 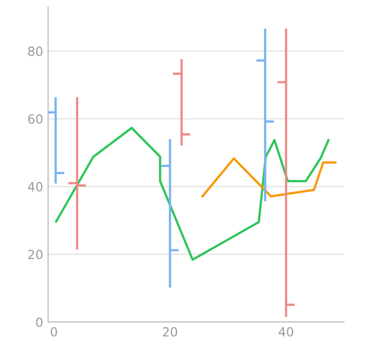 What do you see at coordinates (35, 51) in the screenshot?
I see `y-tick-label: 80` at bounding box center [35, 51].